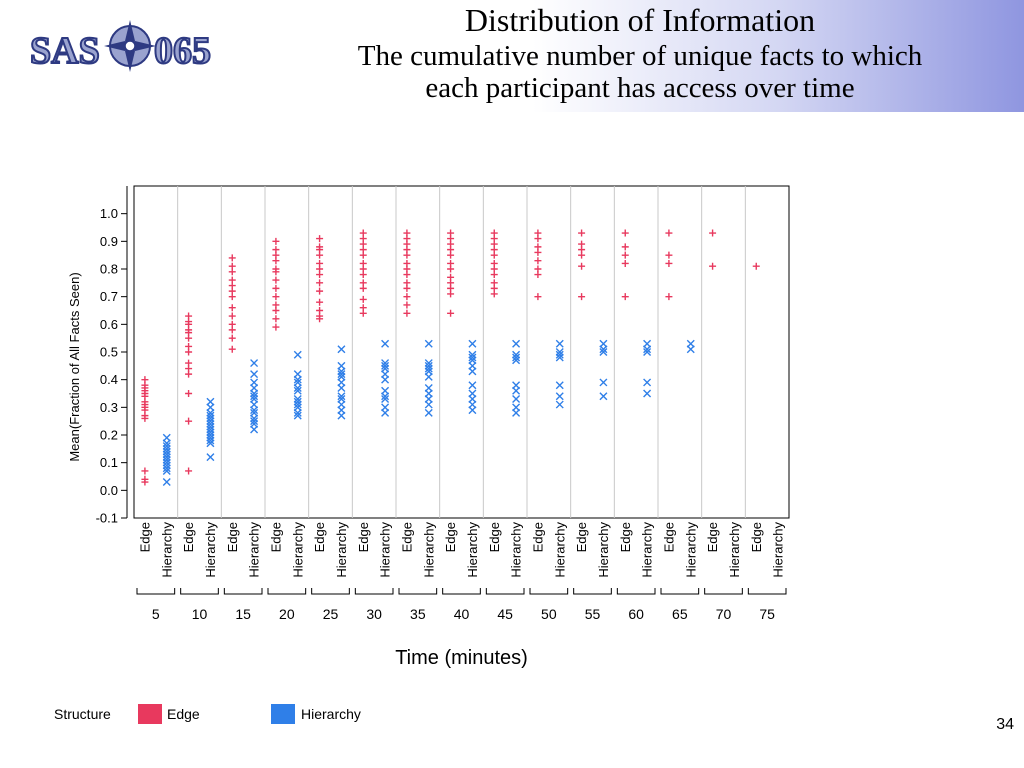 This screenshot has height=768, width=1024. Describe the element at coordinates (418, 614) in the screenshot. I see `x-group-label: 35` at that location.